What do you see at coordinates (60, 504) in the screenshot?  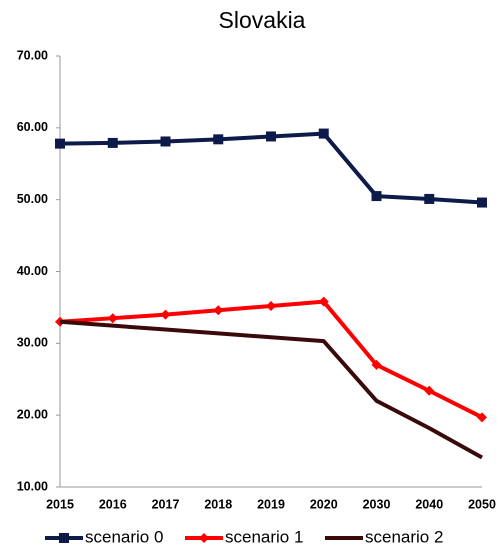 I see `x-tick-label: 2015` at bounding box center [60, 504].